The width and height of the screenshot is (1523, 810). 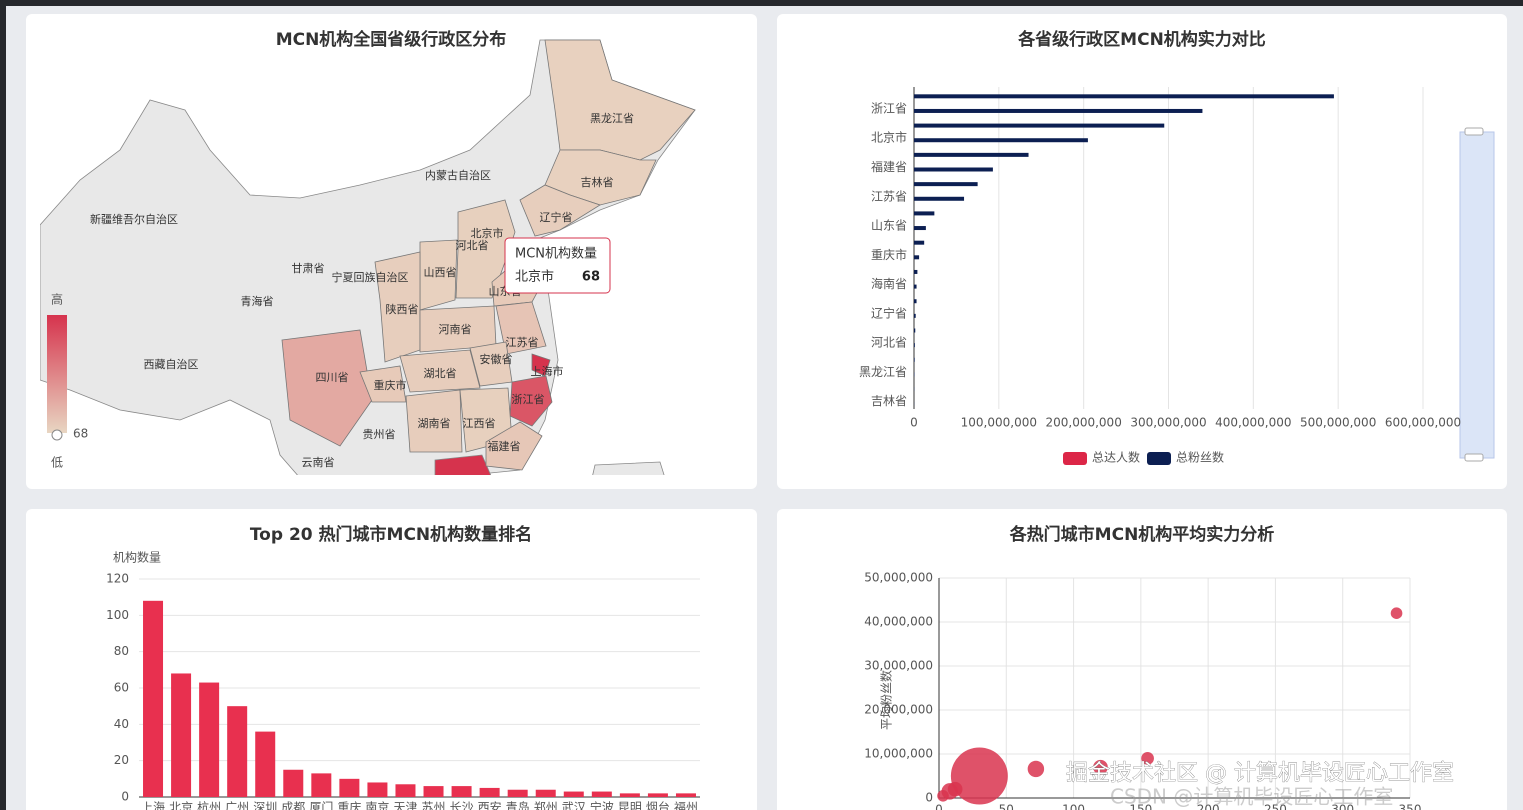 What do you see at coordinates (434, 423) in the screenshot?
I see `region-label: 湖南省` at bounding box center [434, 423].